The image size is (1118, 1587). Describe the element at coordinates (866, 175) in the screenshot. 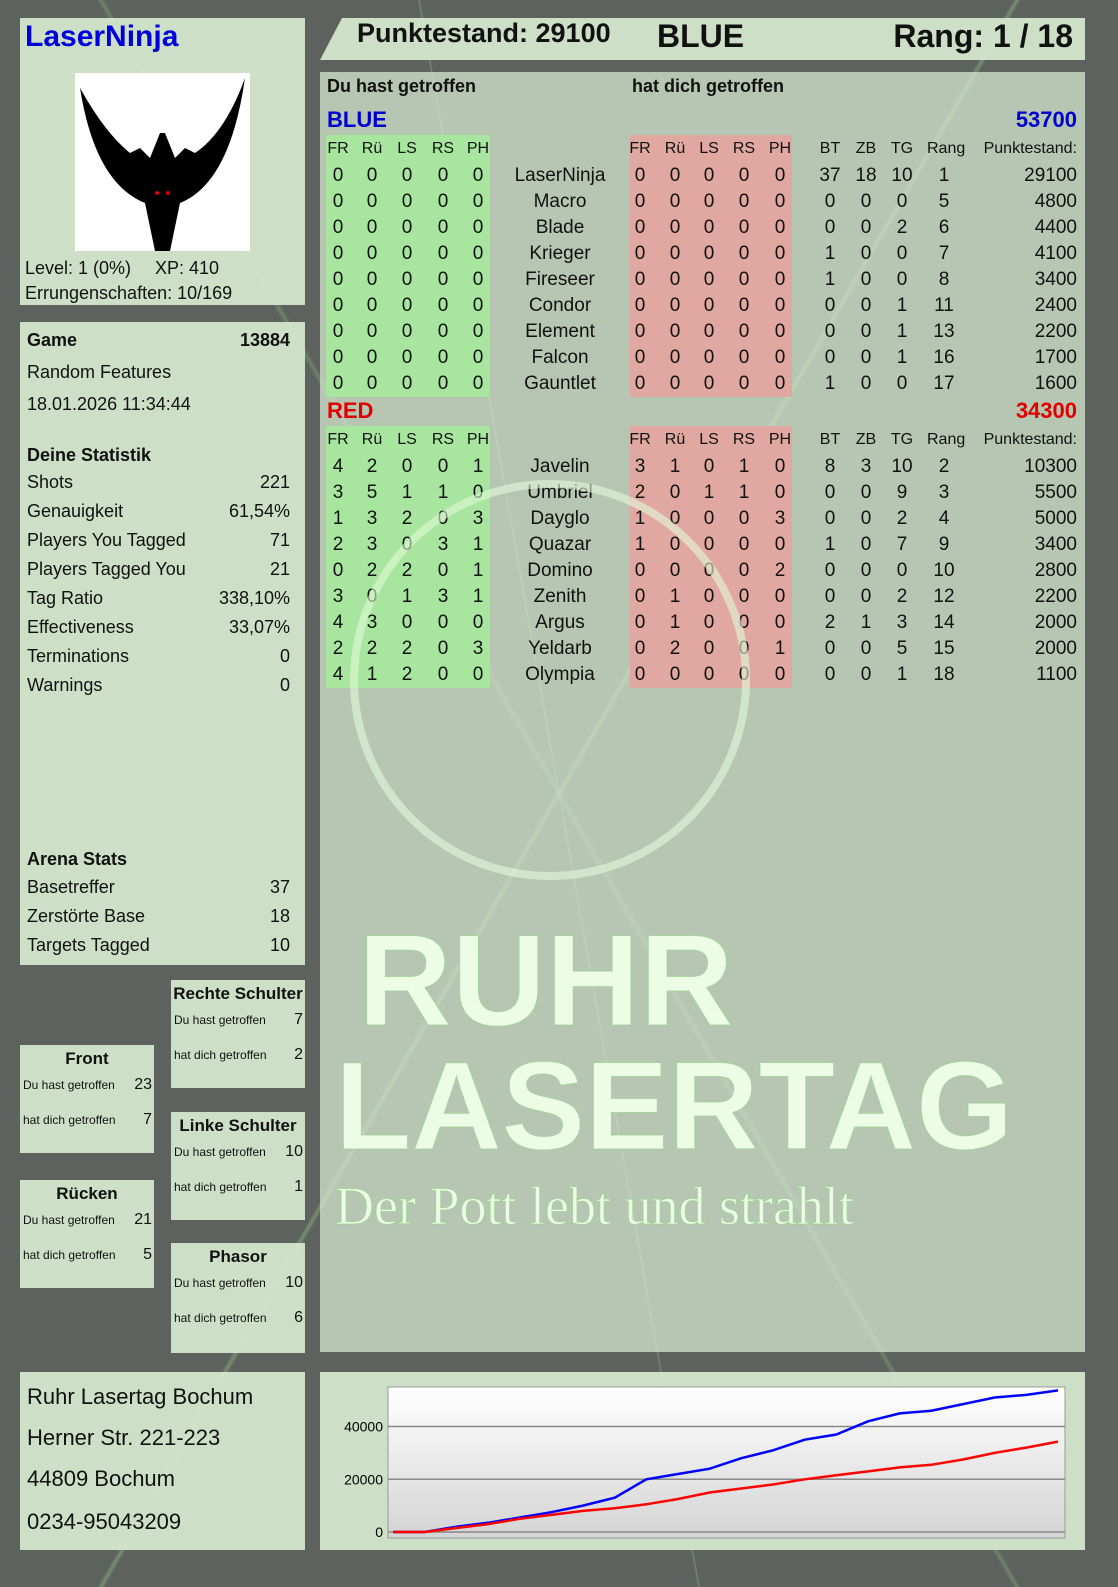

I see `player-stat: 18` at that location.